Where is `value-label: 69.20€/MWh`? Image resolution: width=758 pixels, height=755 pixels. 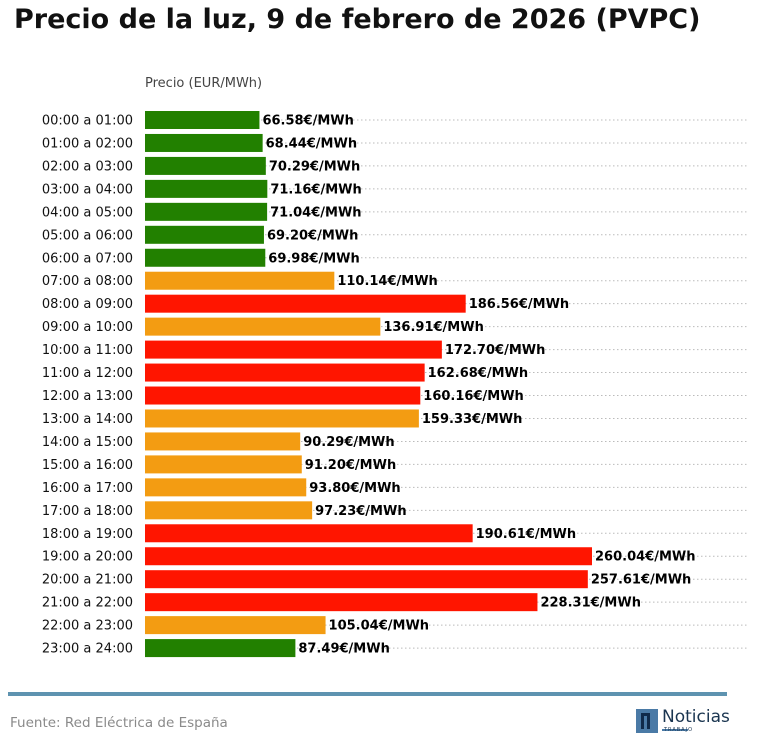 value-label: 69.20€/MWh is located at coordinates (312, 235).